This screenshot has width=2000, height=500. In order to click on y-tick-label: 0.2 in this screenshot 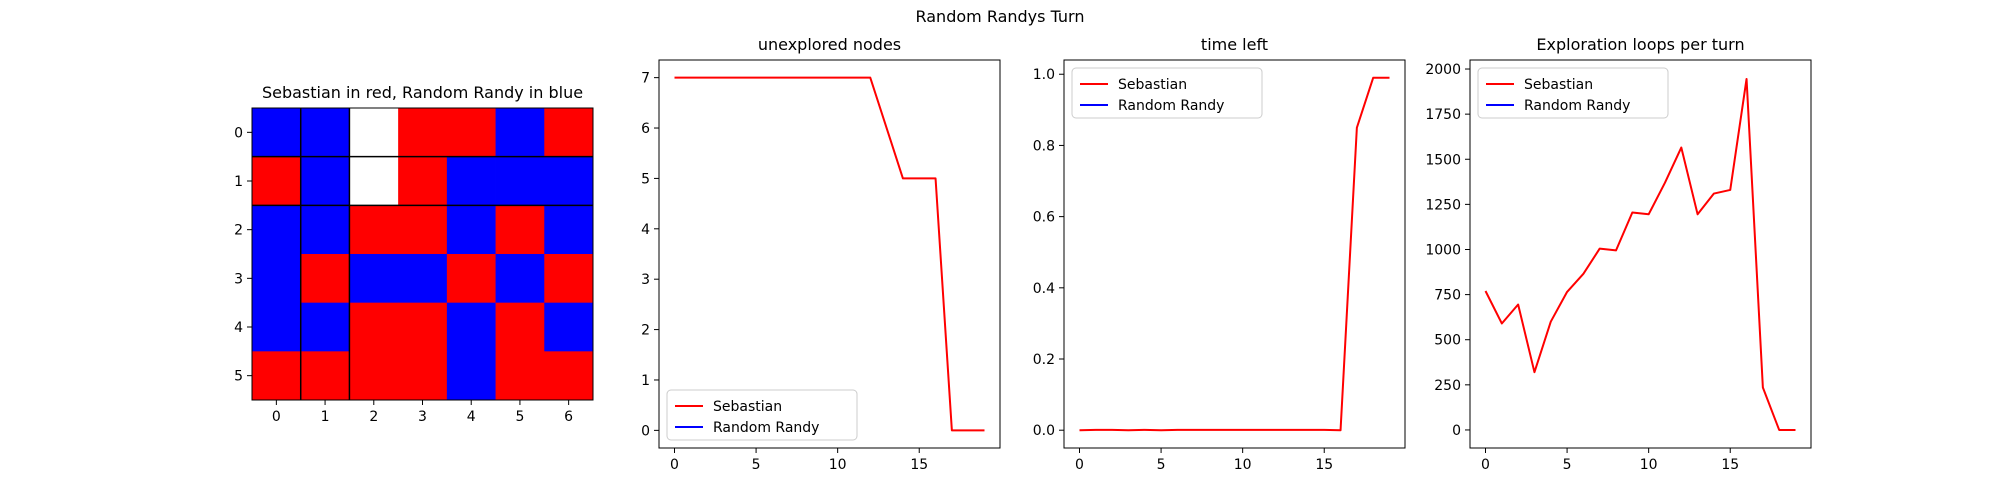, I will do `click(1044, 360)`.